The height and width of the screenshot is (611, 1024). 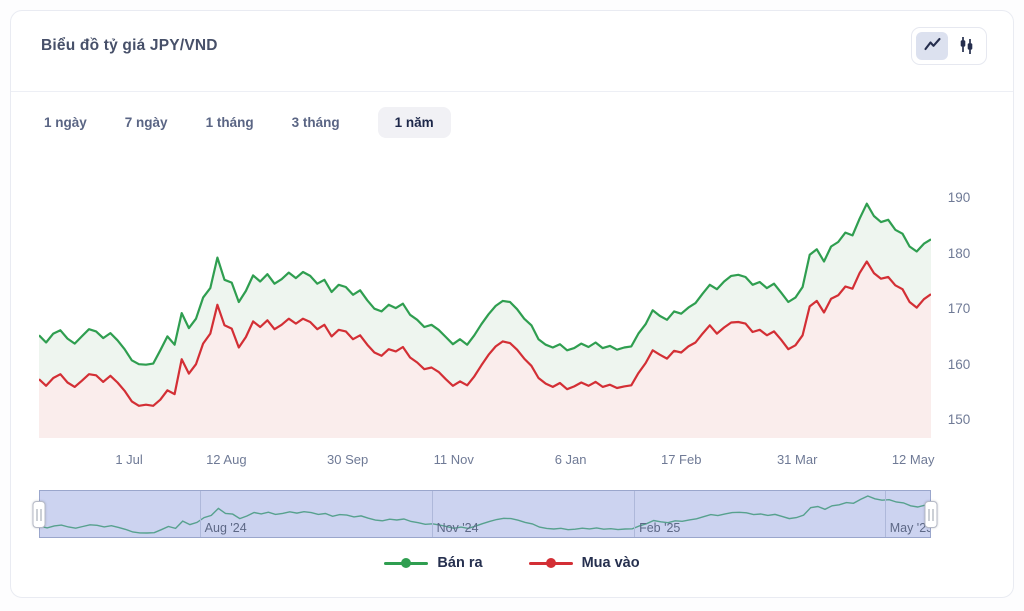 I want to click on line-chart-toggle-button, so click(x=932, y=46).